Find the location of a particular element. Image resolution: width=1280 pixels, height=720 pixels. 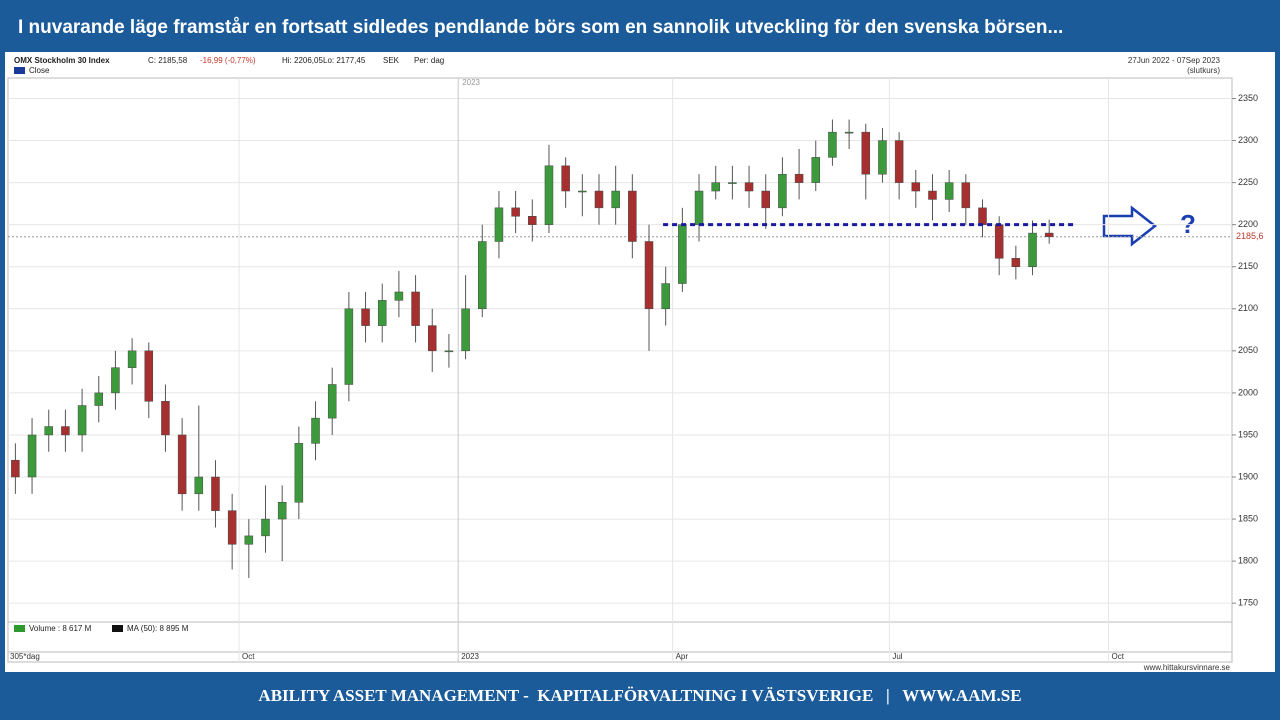

y-tick-label: 2000 is located at coordinates (1248, 392).